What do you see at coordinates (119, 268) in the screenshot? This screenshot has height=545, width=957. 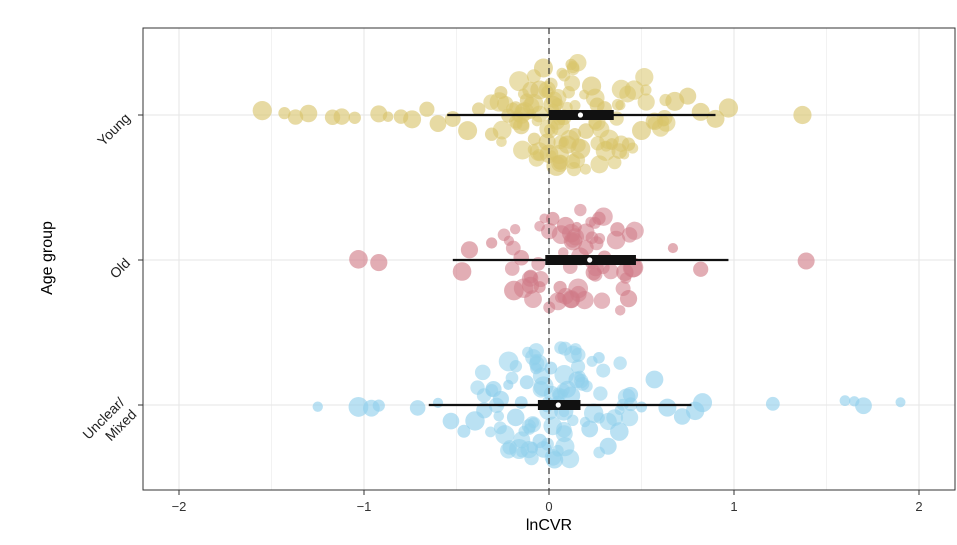 I see `y-category-label: Old` at bounding box center [119, 268].